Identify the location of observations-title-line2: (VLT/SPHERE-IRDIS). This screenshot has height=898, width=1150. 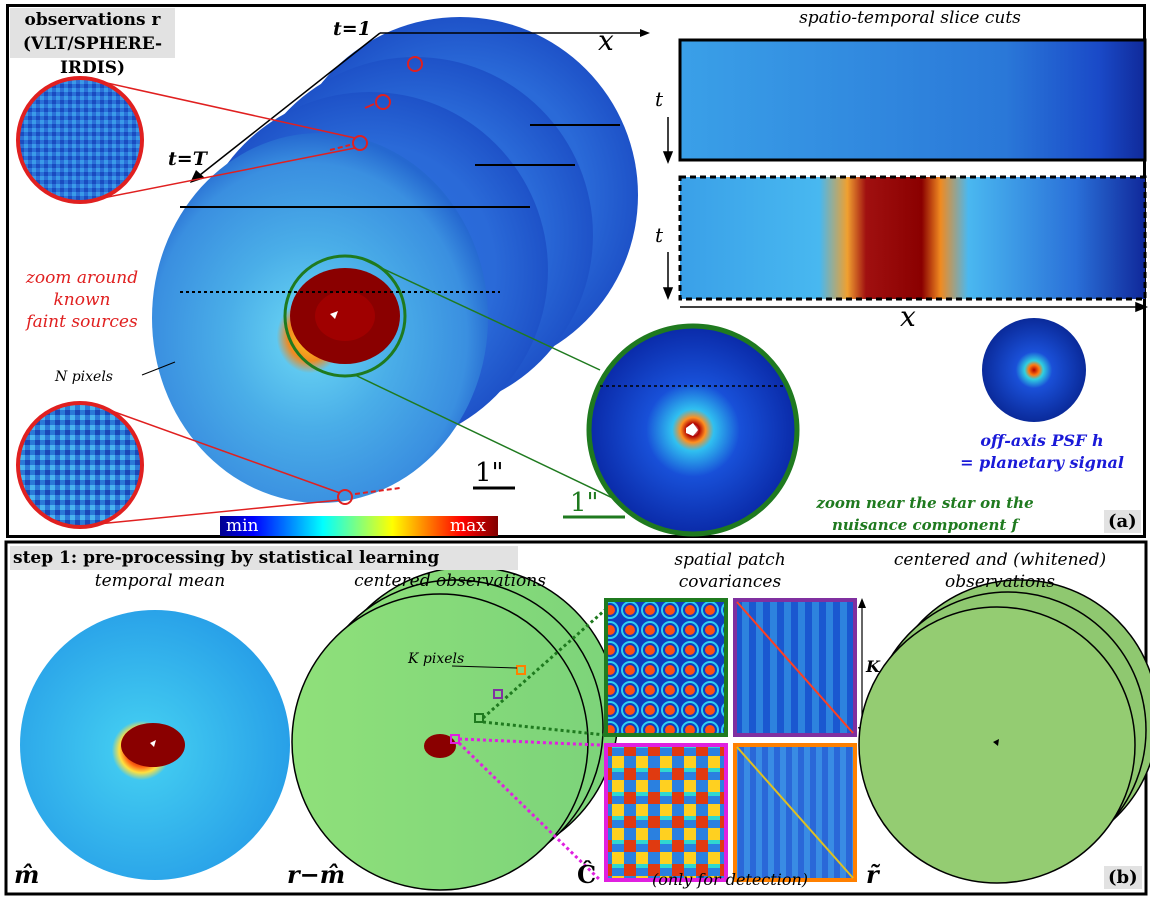
(92, 56).